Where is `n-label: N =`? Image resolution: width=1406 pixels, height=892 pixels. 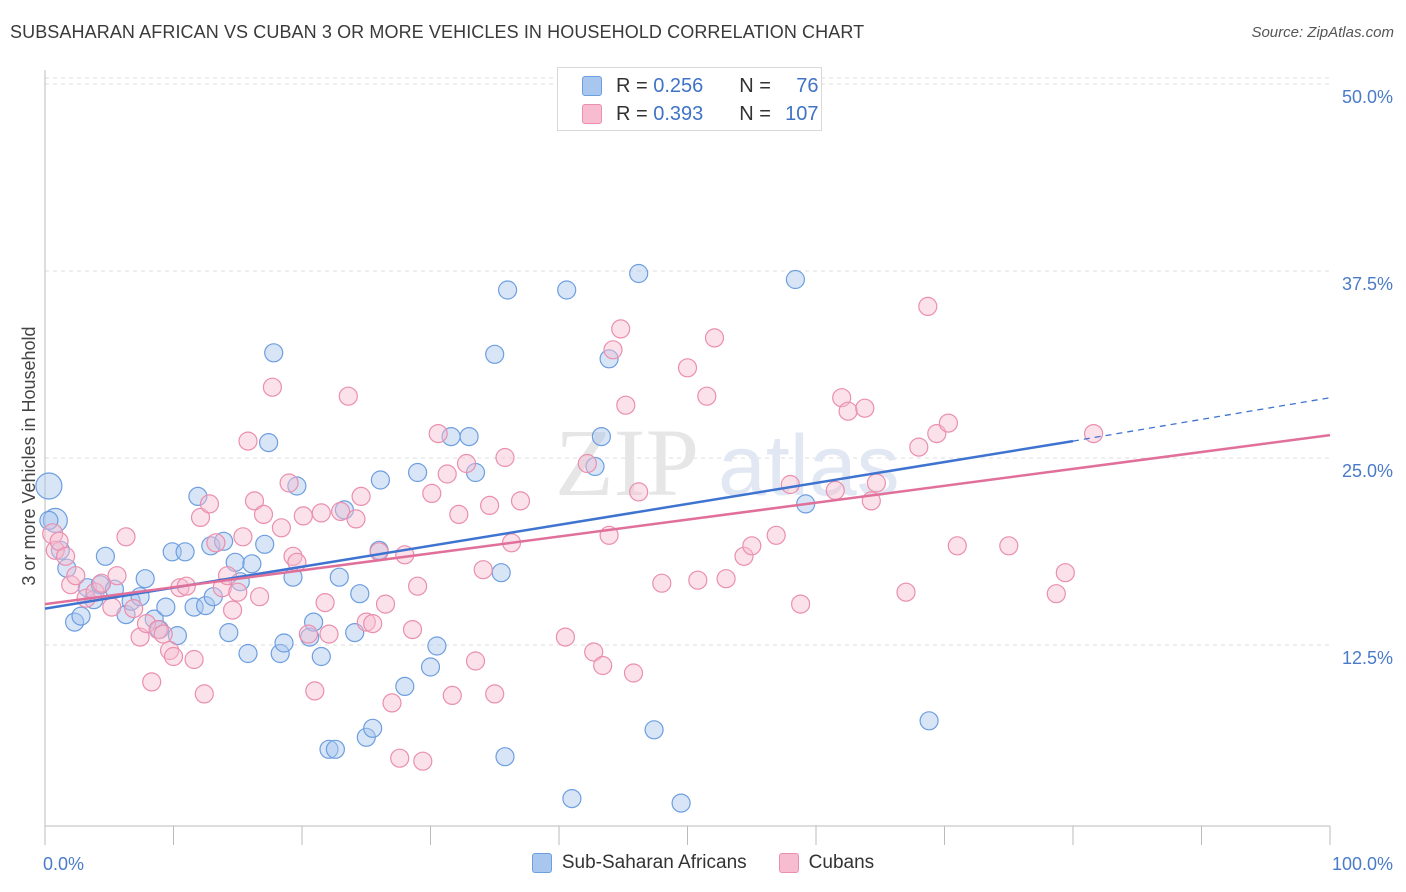 n-label: N = is located at coordinates (755, 85).